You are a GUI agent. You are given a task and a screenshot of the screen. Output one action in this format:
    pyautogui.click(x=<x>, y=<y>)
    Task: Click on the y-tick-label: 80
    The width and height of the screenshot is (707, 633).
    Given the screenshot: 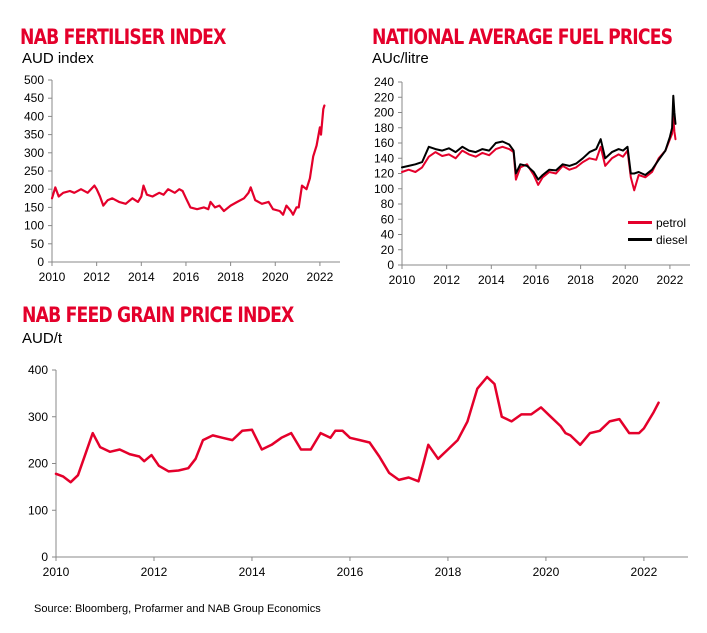 What is the action you would take?
    pyautogui.click(x=388, y=204)
    